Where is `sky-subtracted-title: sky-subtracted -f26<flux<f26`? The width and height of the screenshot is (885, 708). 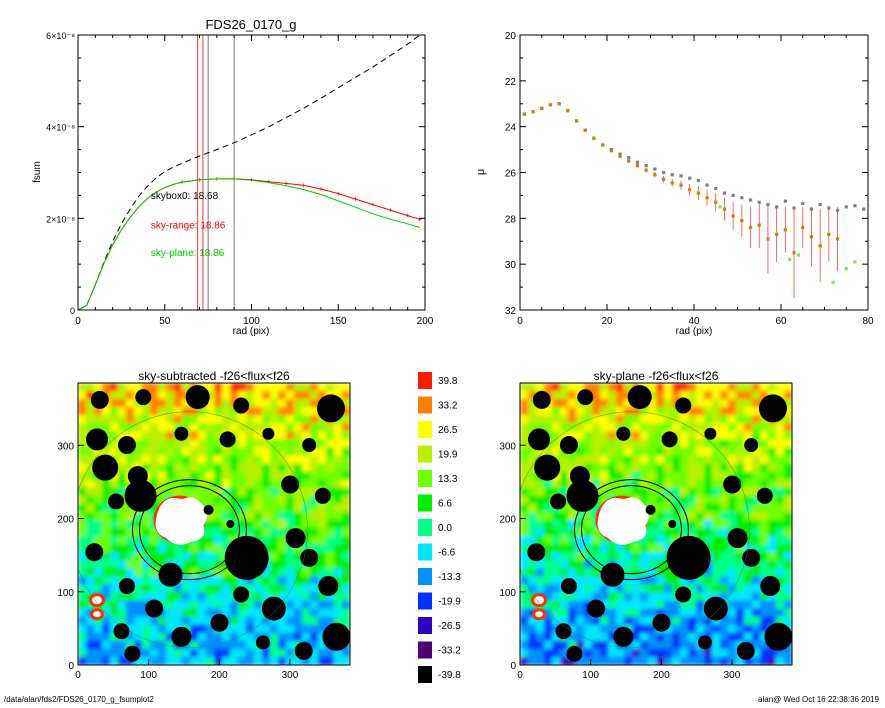
sky-subtracted-title: sky-subtracted -f26<flux<f26 is located at coordinates (214, 376).